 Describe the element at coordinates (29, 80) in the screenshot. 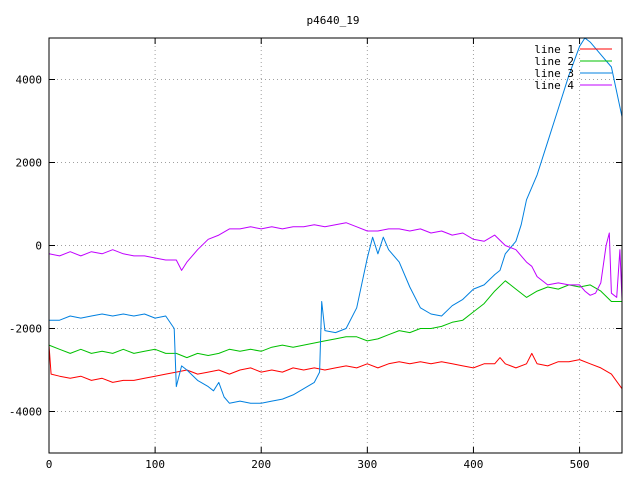

I see `y-tick-label: 4000` at that location.